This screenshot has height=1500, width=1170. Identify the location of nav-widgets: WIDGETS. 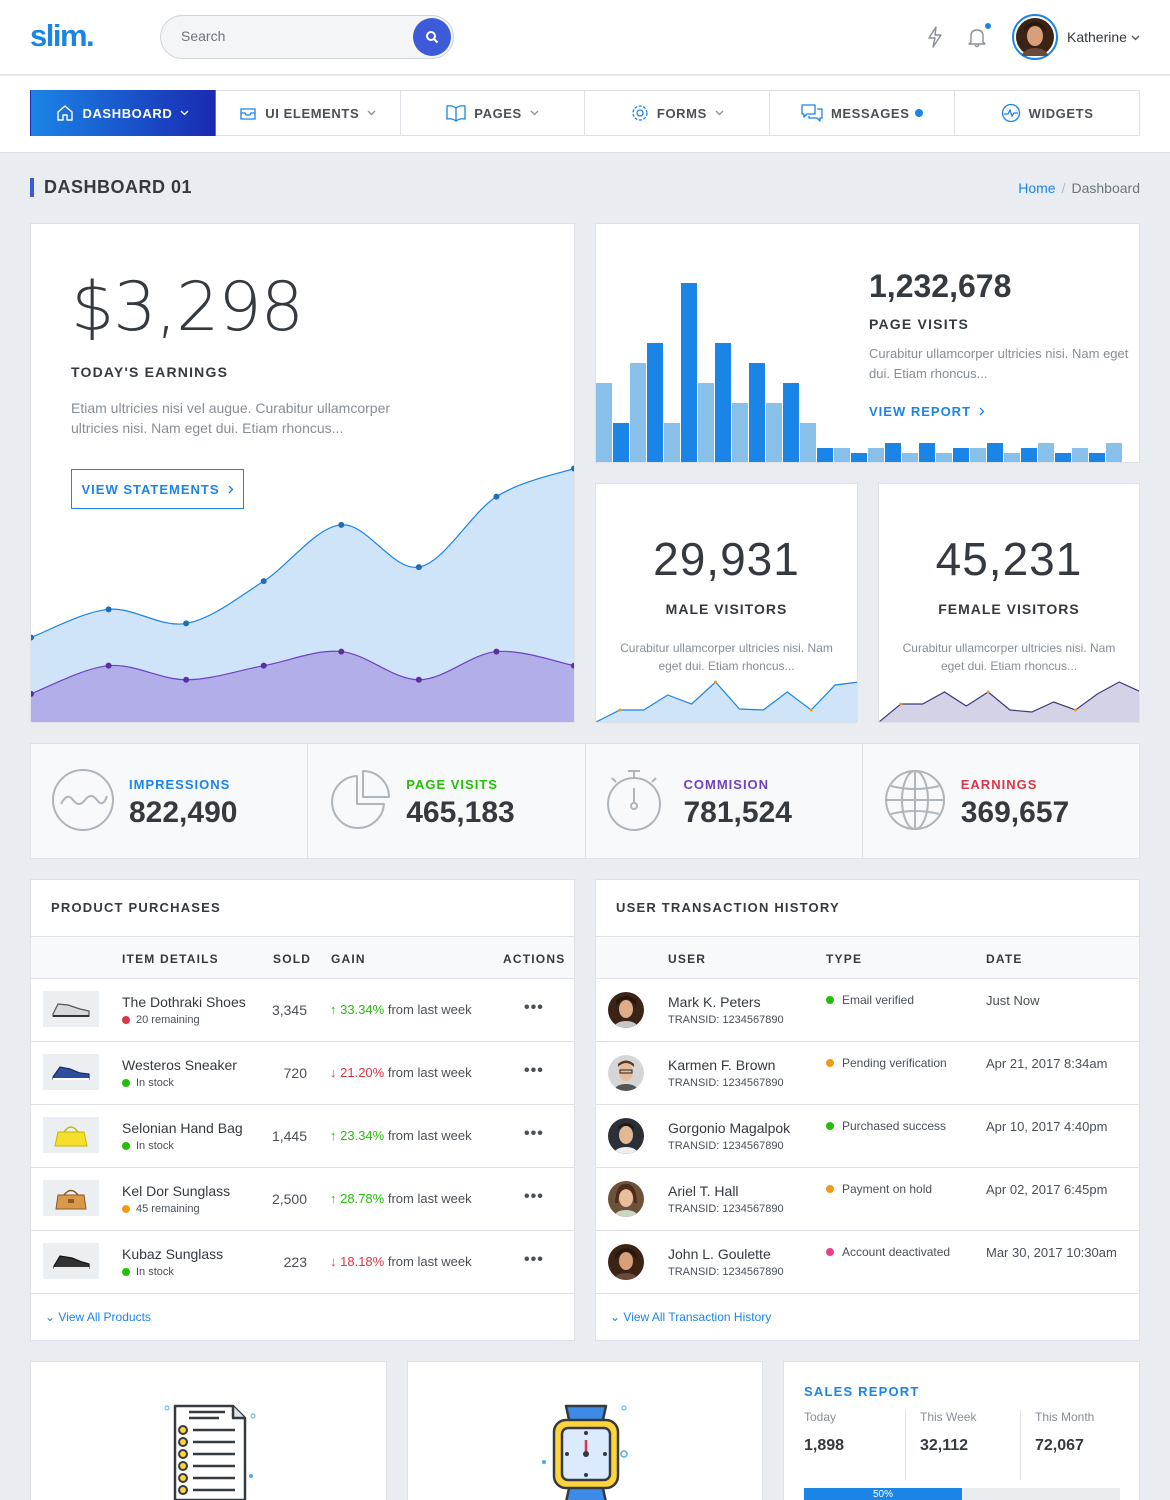
(1047, 113).